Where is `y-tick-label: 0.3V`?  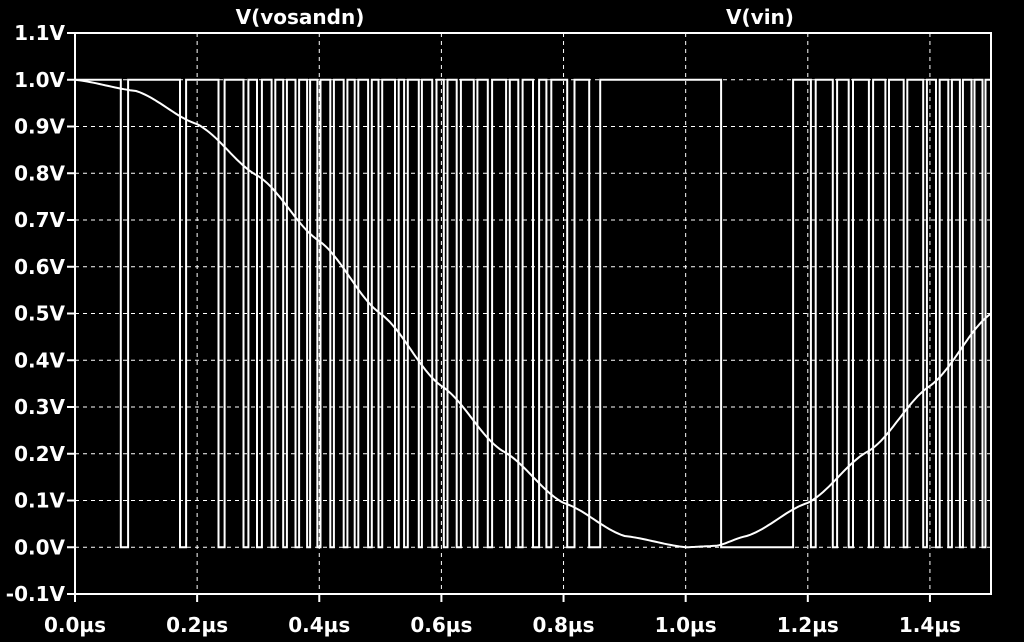
y-tick-label: 0.3V is located at coordinates (39, 407).